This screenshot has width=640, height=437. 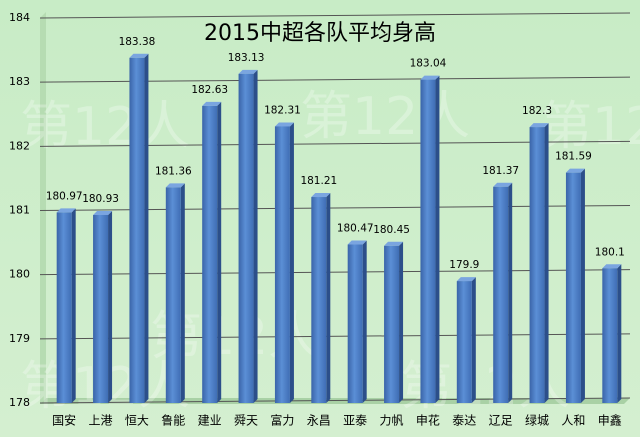 What do you see at coordinates (246, 58) in the screenshot?
I see `value-label: 183.13` at bounding box center [246, 58].